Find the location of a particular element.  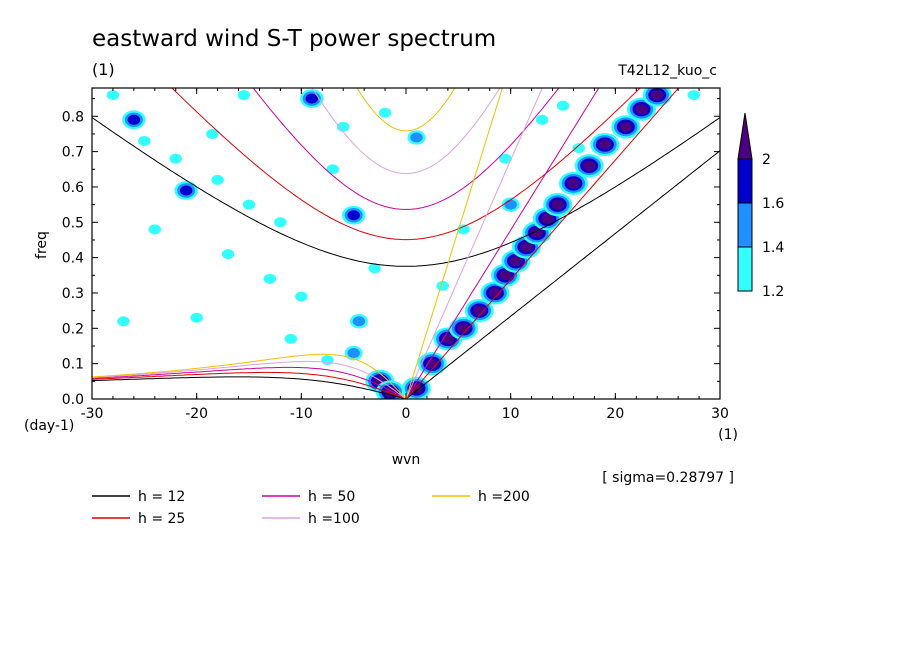

y-tick-label: 0.1 is located at coordinates (73, 365).